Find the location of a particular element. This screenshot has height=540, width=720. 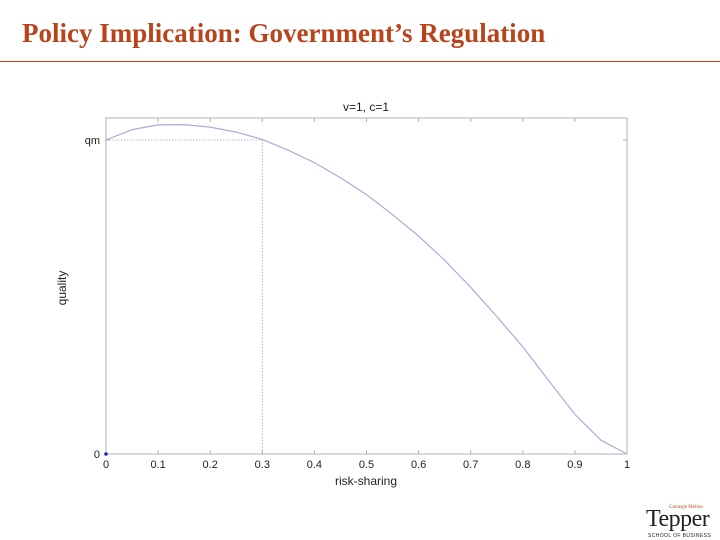

x-axis-label: risk-sharing is located at coordinates (366, 481).